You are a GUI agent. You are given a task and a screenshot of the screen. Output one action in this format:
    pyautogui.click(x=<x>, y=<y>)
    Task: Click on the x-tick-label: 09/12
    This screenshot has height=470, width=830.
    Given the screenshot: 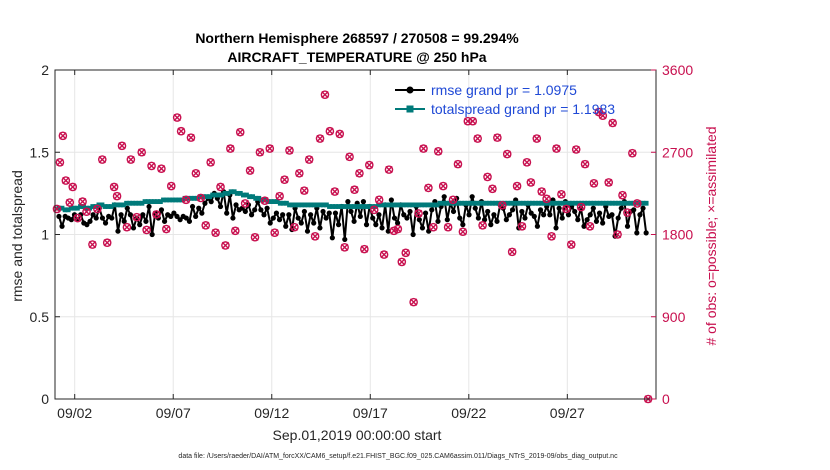 What is the action you would take?
    pyautogui.click(x=271, y=413)
    